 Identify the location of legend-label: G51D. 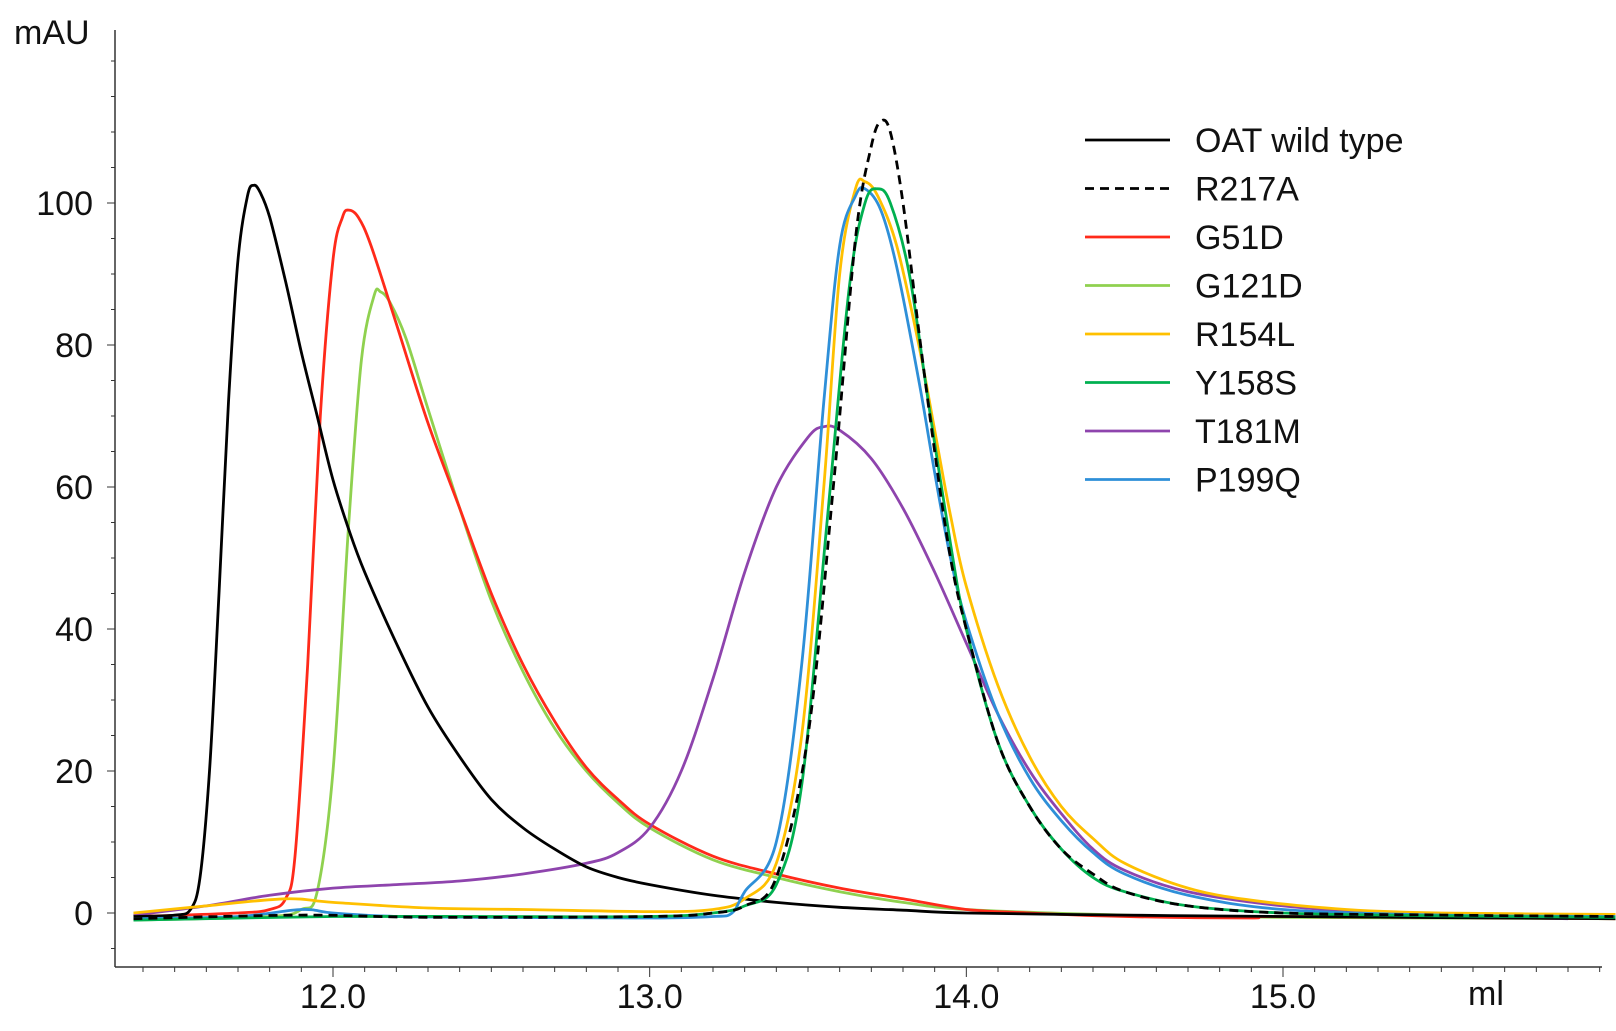
(1239, 238).